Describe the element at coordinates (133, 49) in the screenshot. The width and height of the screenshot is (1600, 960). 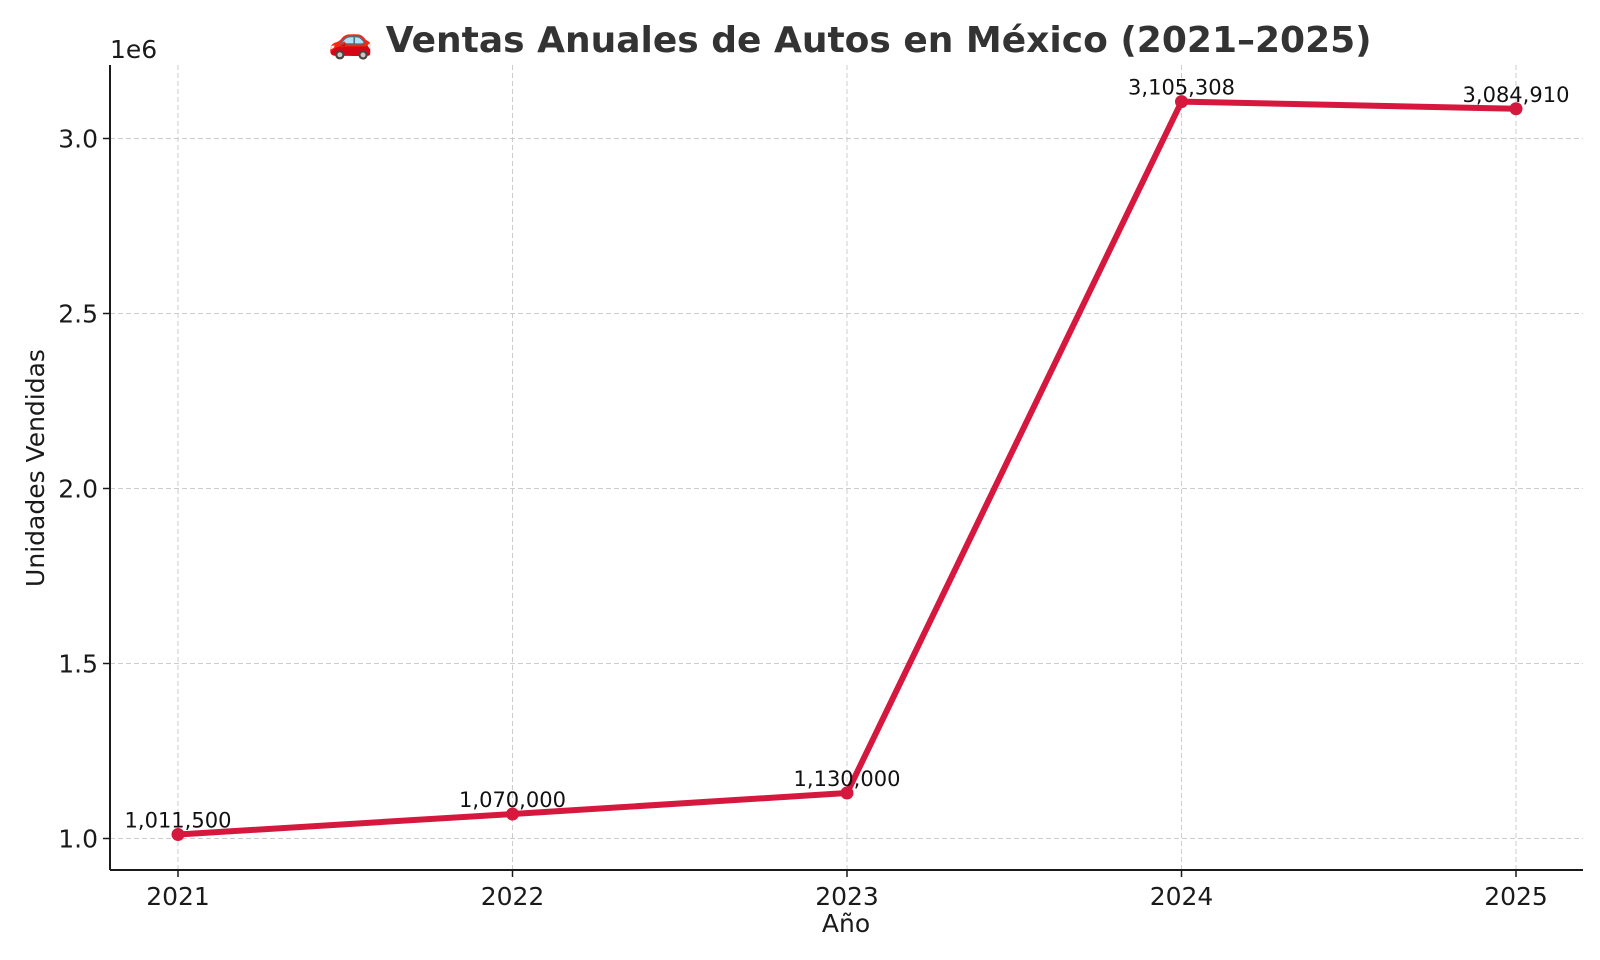
I see `y-axis-offset-label: 1e6` at that location.